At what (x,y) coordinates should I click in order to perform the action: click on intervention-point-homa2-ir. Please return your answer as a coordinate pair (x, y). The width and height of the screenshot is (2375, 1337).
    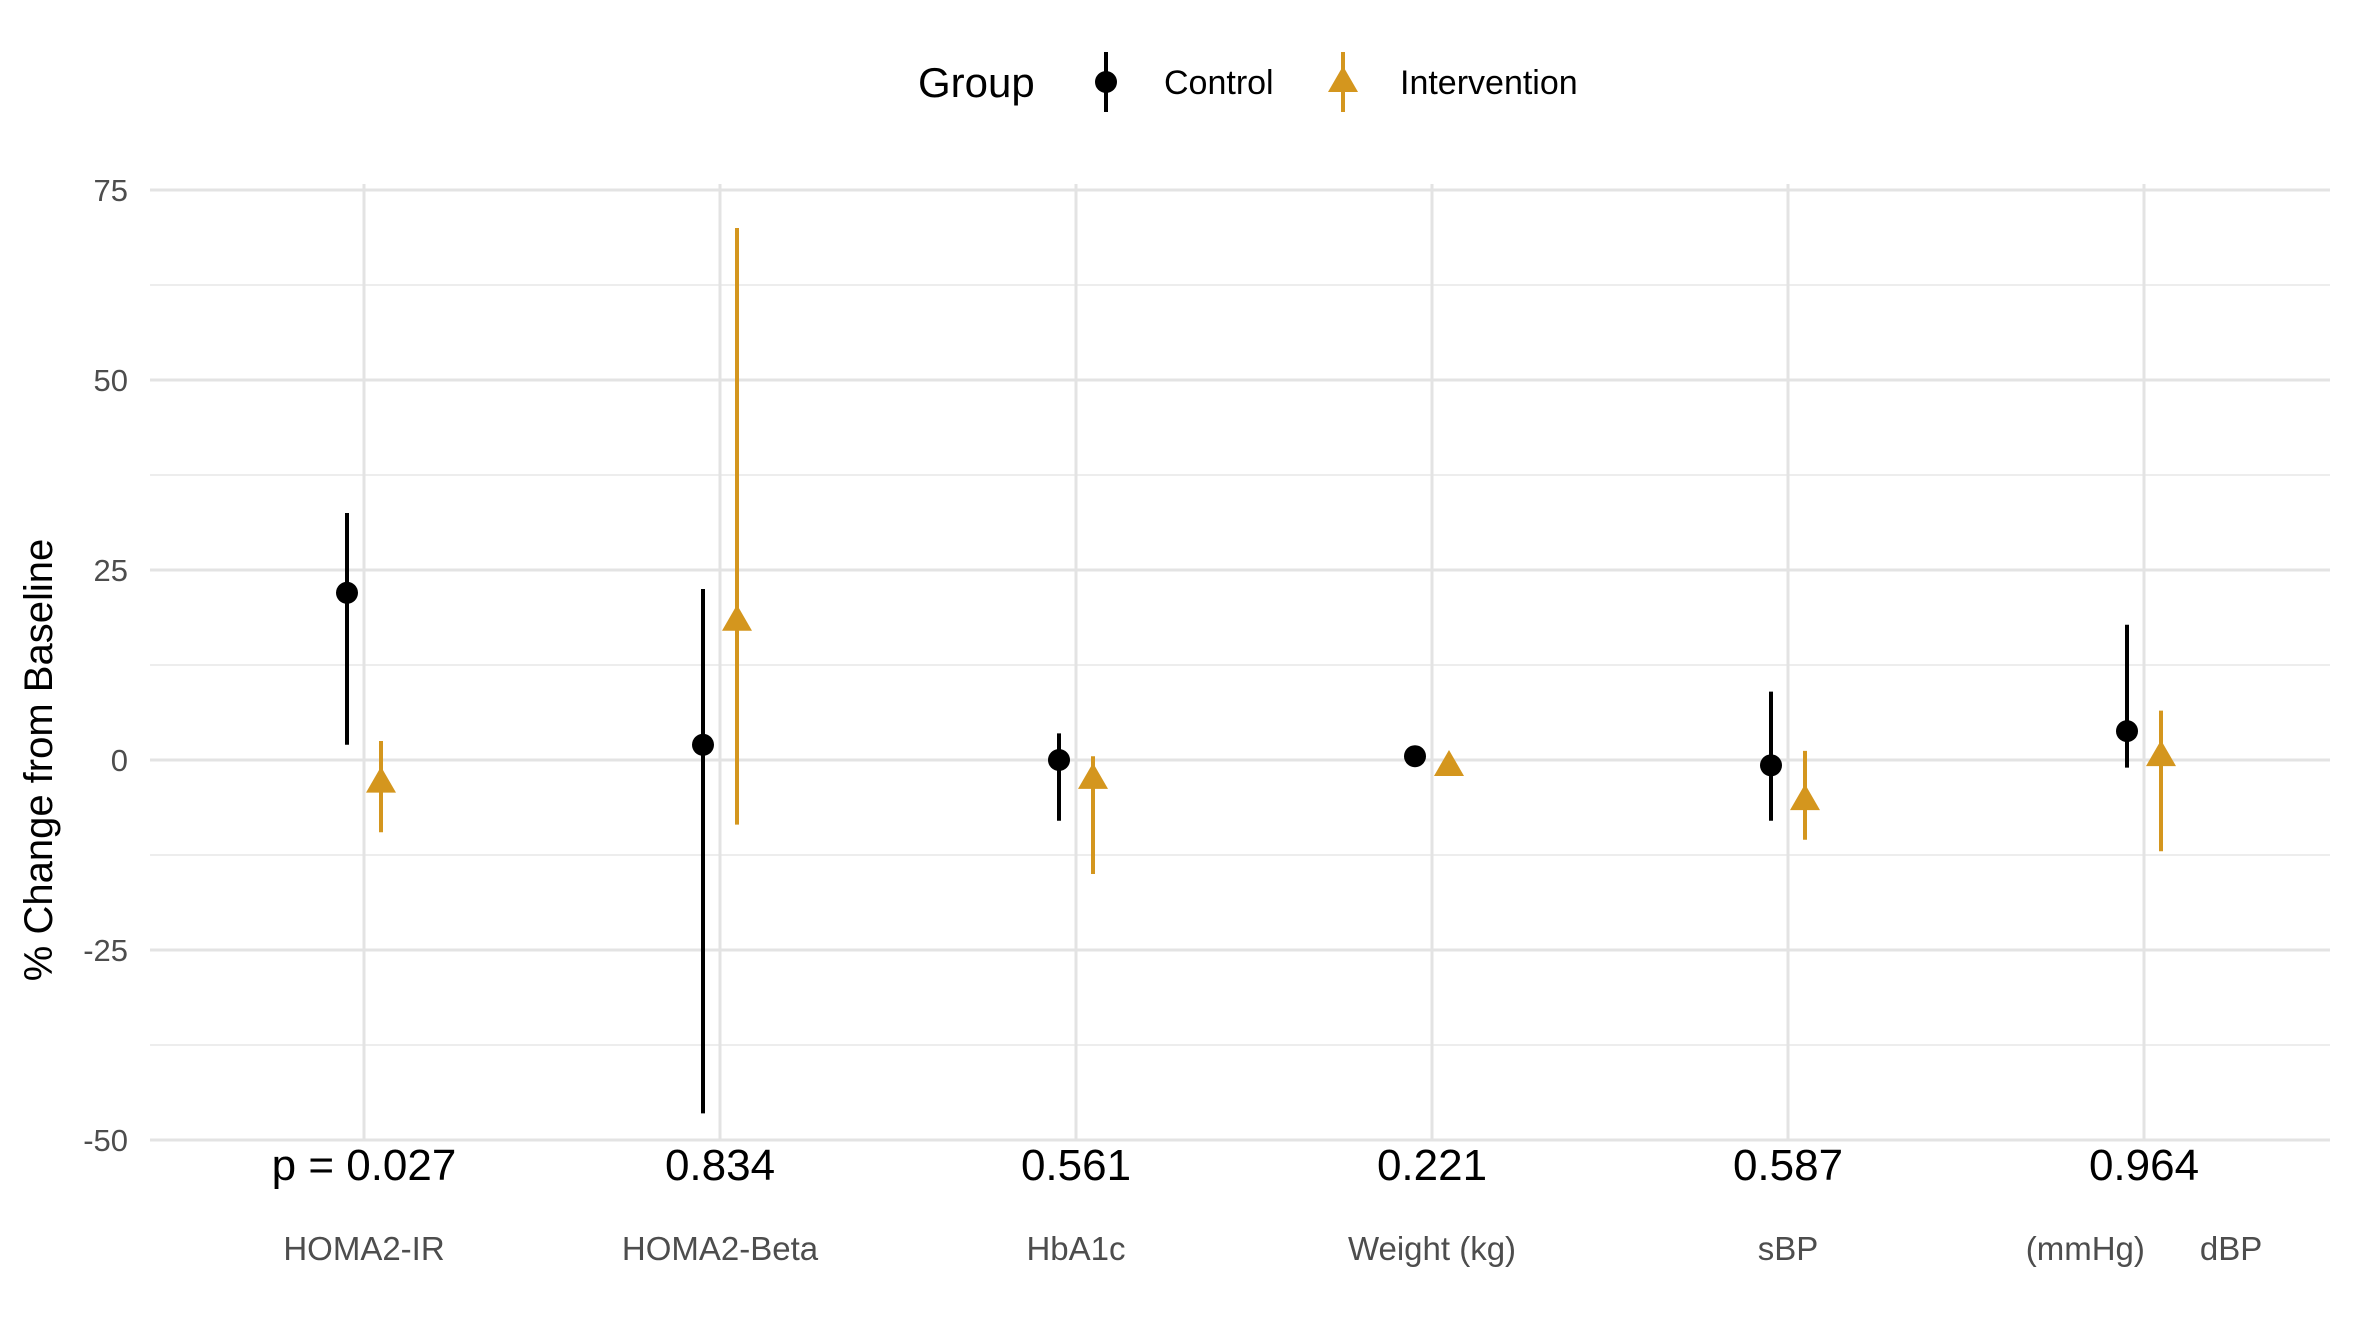
    Looking at the image, I should click on (381, 779).